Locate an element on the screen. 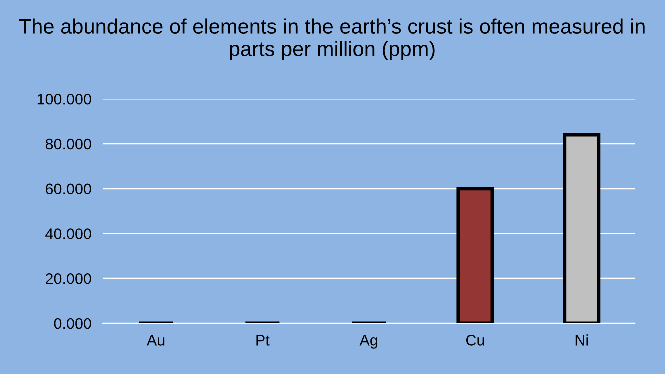 The width and height of the screenshot is (665, 374). x-tick-label: Ni is located at coordinates (582, 340).